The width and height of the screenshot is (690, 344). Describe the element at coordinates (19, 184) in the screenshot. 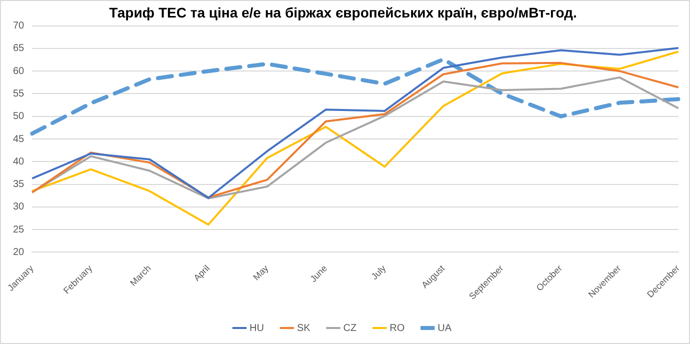

I see `y-tick-label: 35` at that location.